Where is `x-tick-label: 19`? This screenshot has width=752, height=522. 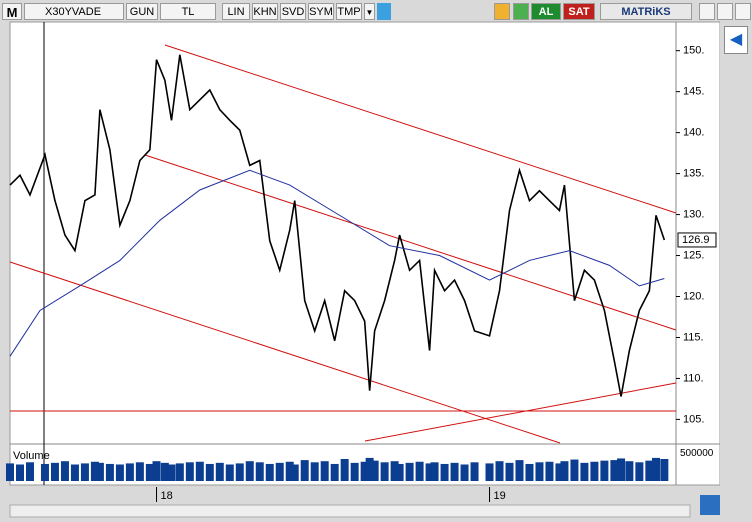 x-tick-label: 19 is located at coordinates (500, 496).